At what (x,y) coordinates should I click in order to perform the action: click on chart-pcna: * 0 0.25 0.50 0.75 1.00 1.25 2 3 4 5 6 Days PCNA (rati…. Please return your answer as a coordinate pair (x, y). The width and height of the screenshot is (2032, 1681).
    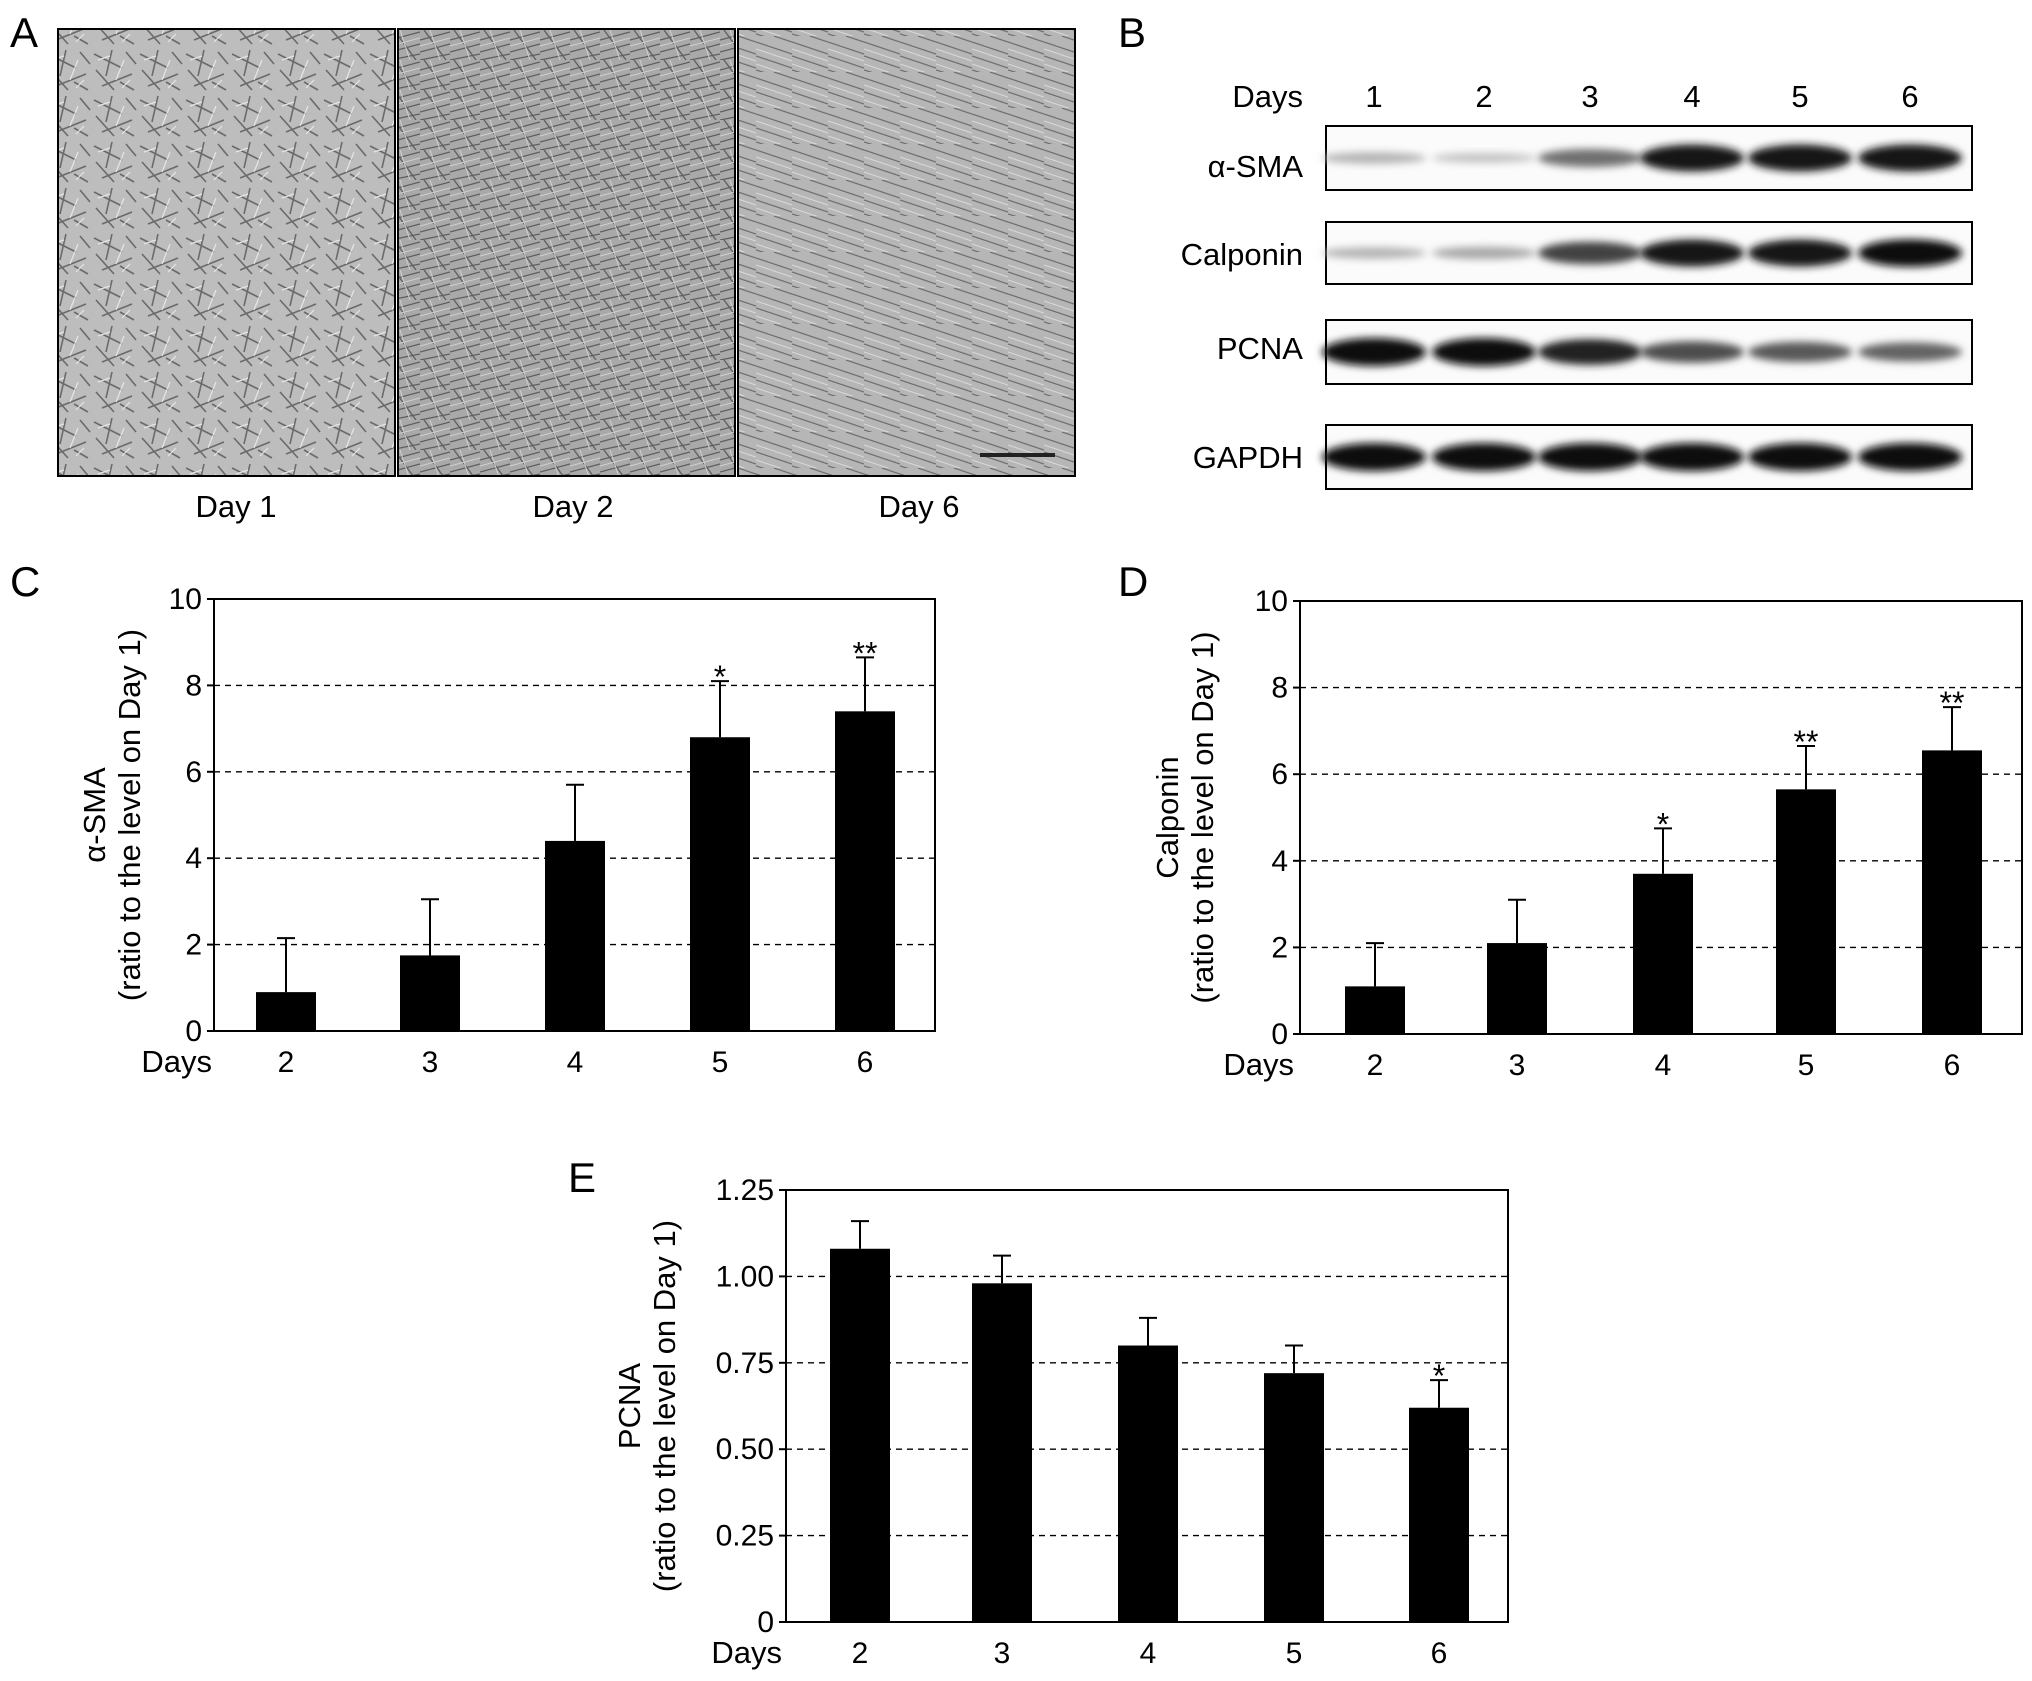
    Looking at the image, I should click on (1060, 1422).